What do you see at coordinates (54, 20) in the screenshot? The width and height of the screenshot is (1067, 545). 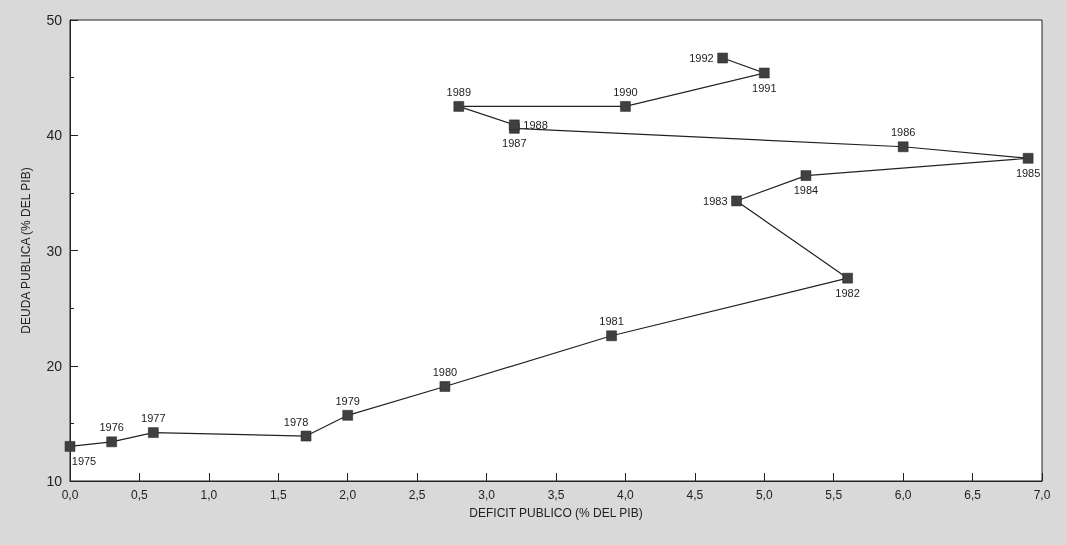 I see `y-tick-label: 50` at bounding box center [54, 20].